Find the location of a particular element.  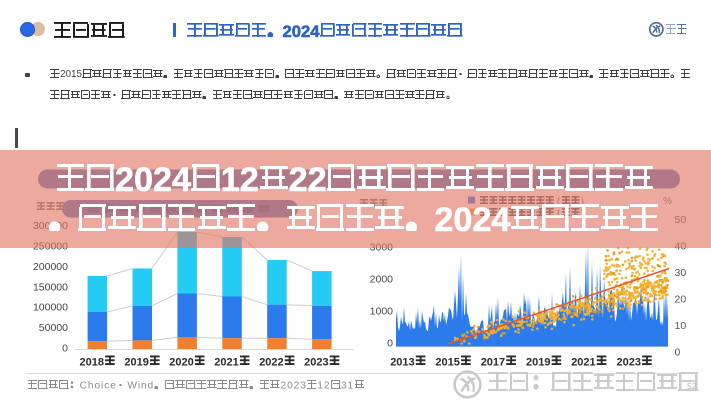

svg-text: 100000 is located at coordinates (50, 308).